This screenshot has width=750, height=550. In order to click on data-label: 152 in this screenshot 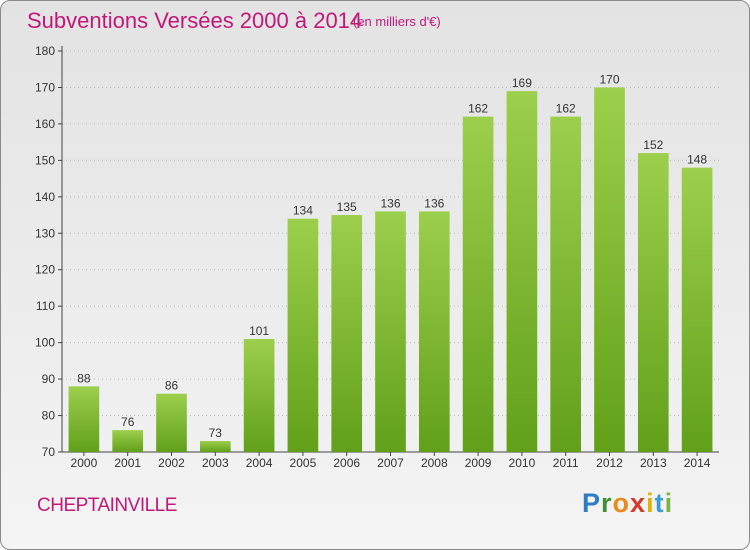, I will do `click(653, 145)`.